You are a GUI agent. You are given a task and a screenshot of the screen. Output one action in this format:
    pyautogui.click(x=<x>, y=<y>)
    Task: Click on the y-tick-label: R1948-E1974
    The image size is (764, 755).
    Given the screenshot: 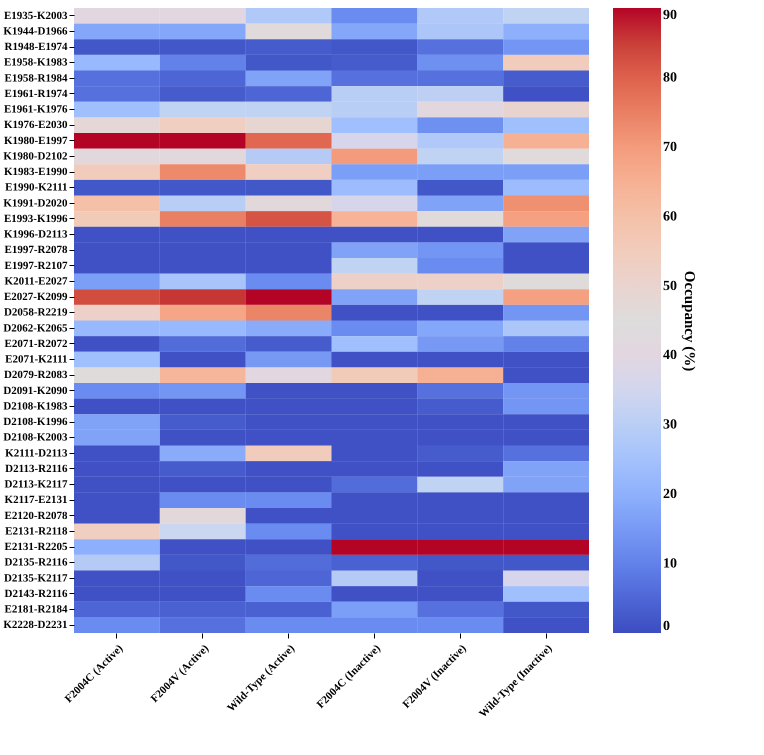 What is the action you would take?
    pyautogui.click(x=36, y=47)
    